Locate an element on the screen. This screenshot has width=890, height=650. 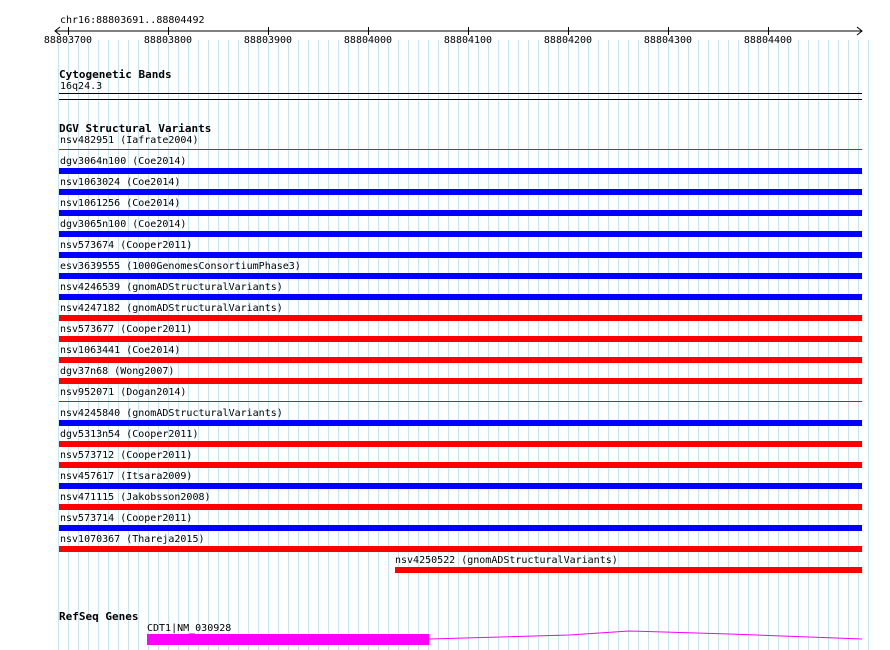
refseq-track-title: RefSeq Genes is located at coordinates (99, 616).